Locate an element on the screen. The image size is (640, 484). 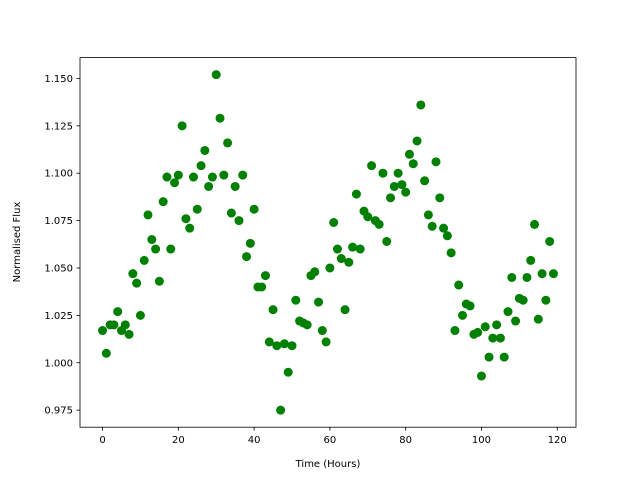
y-axis: 0.975 1.000 1.025 1.050 1.075 1.100 1.125 1.150 is located at coordinates (62, 245).